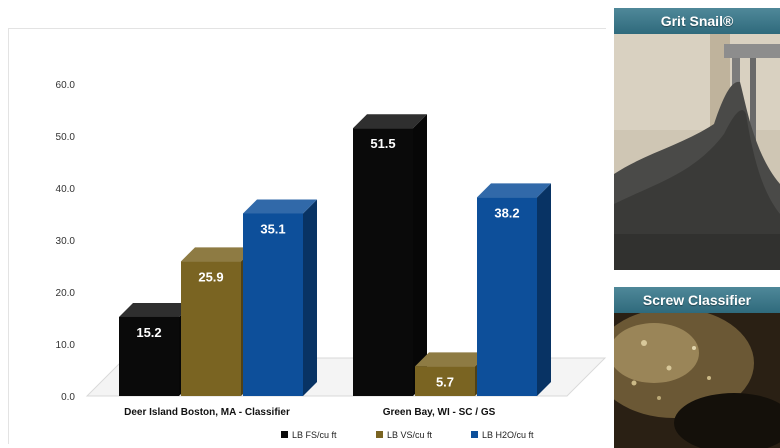 The width and height of the screenshot is (780, 448). Describe the element at coordinates (439, 412) in the screenshot. I see `category-label: Green Bay, WI - SC / GS` at that location.